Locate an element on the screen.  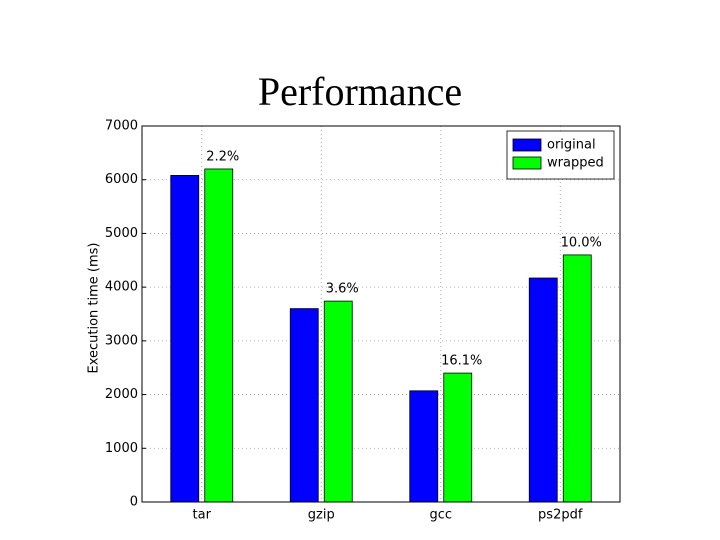
y-tick-label: 2000 is located at coordinates (121, 394).